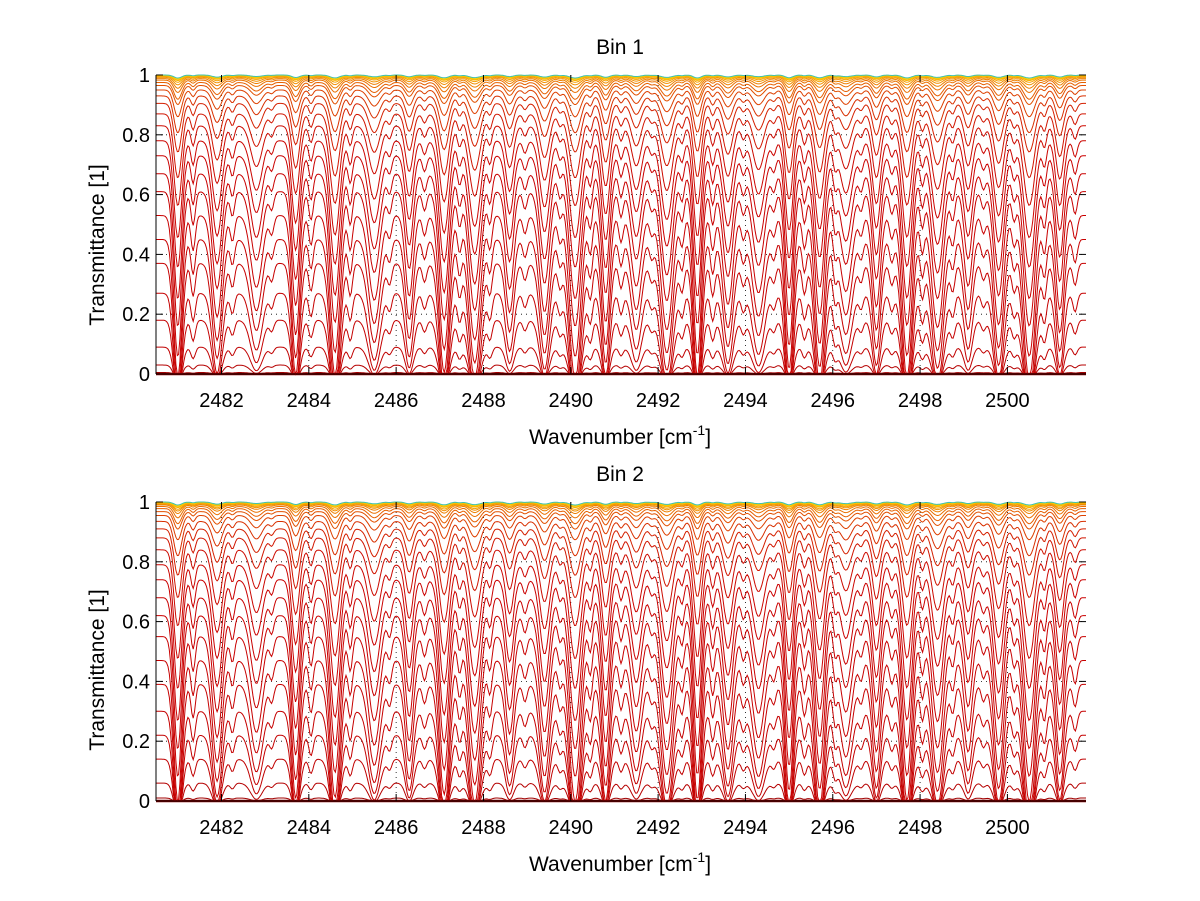  I want to click on x-tick-label: 2488, so click(483, 401).